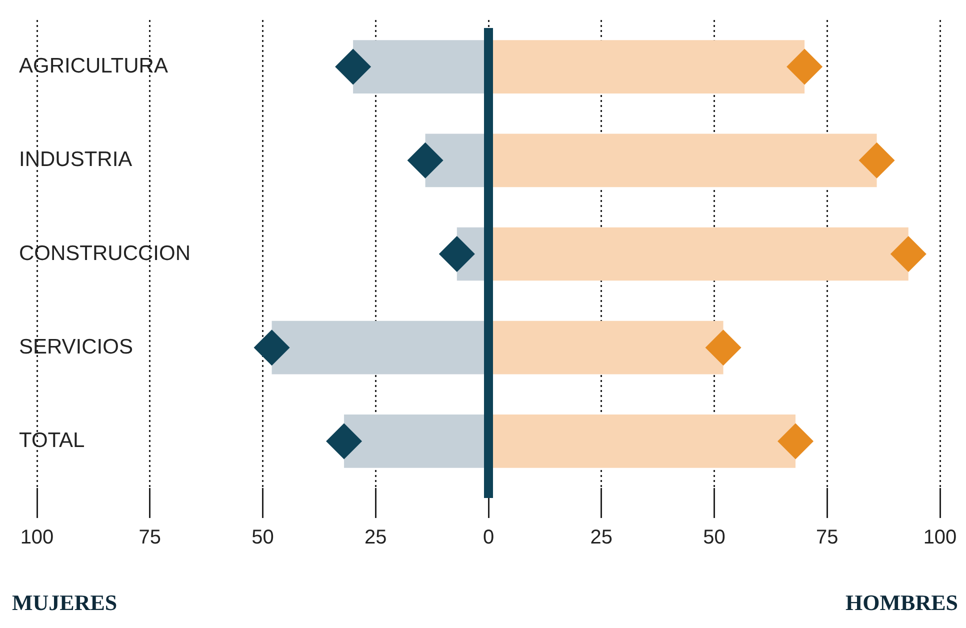 The width and height of the screenshot is (966, 628). What do you see at coordinates (104, 253) in the screenshot?
I see `y-tick-label: CONSTRUCCION` at bounding box center [104, 253].